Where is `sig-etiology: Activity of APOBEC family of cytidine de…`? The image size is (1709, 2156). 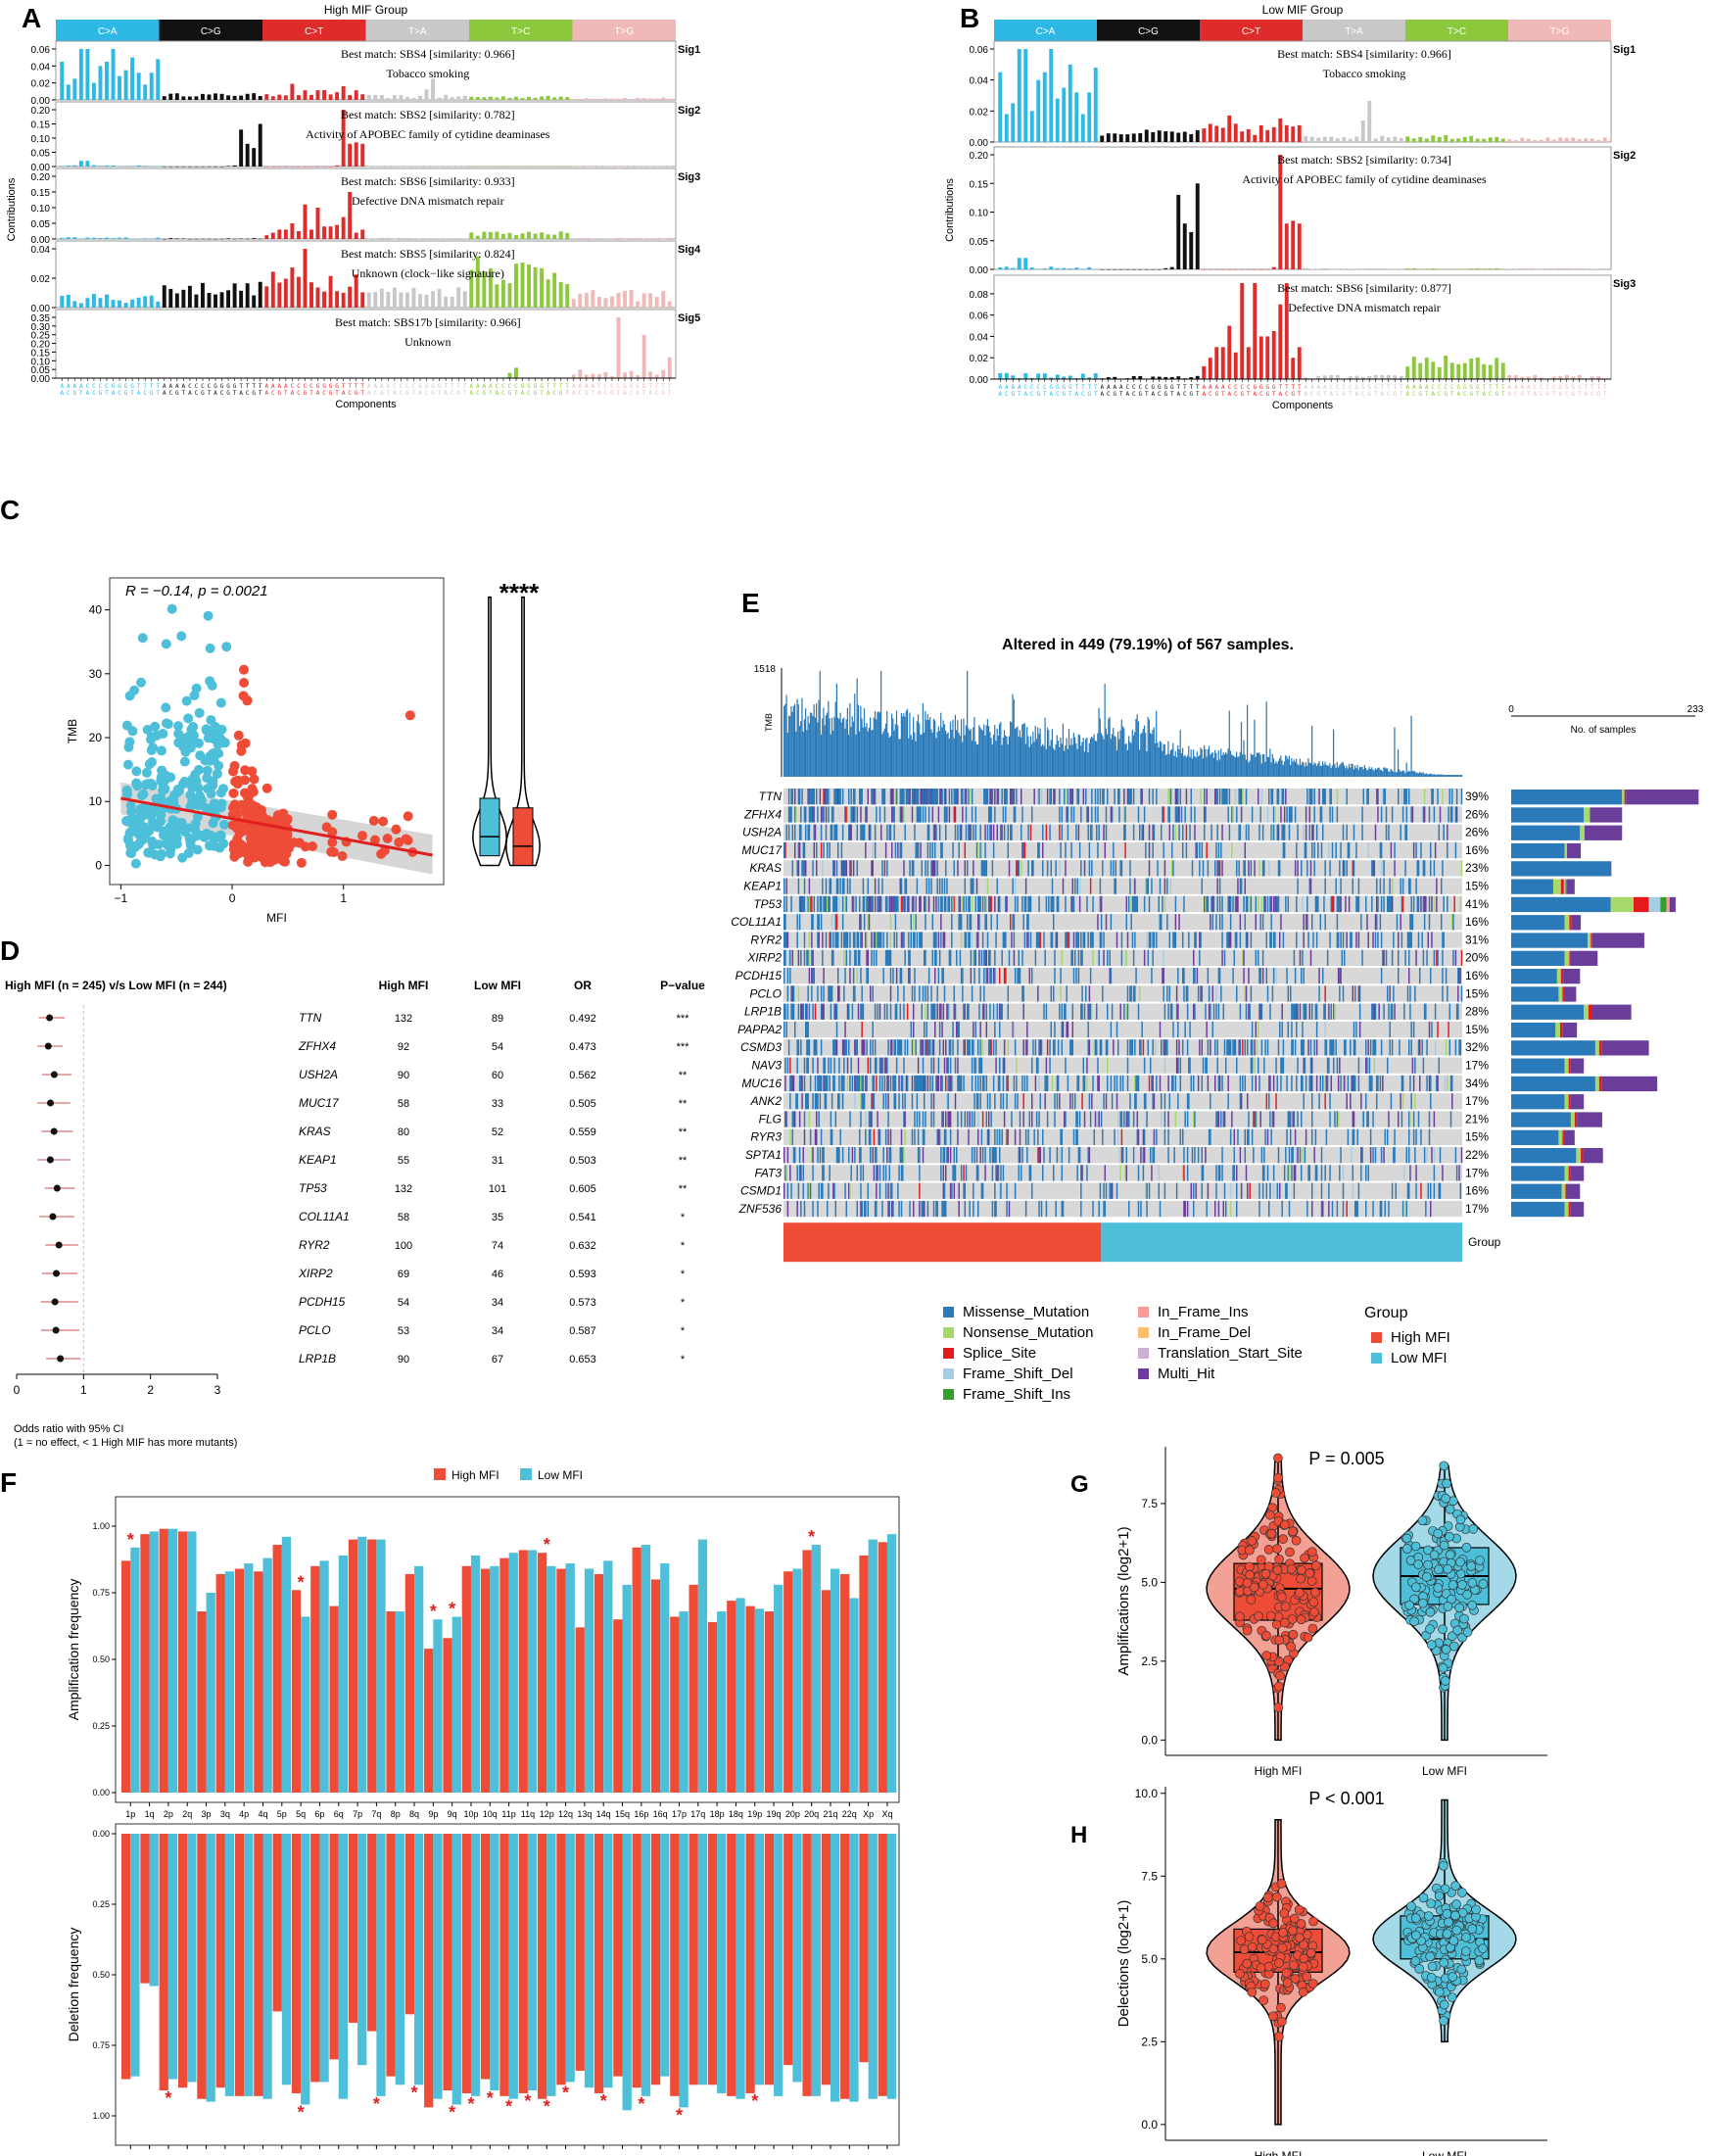 sig-etiology: Activity of APOBEC family of cytidine de… is located at coordinates (1364, 179).